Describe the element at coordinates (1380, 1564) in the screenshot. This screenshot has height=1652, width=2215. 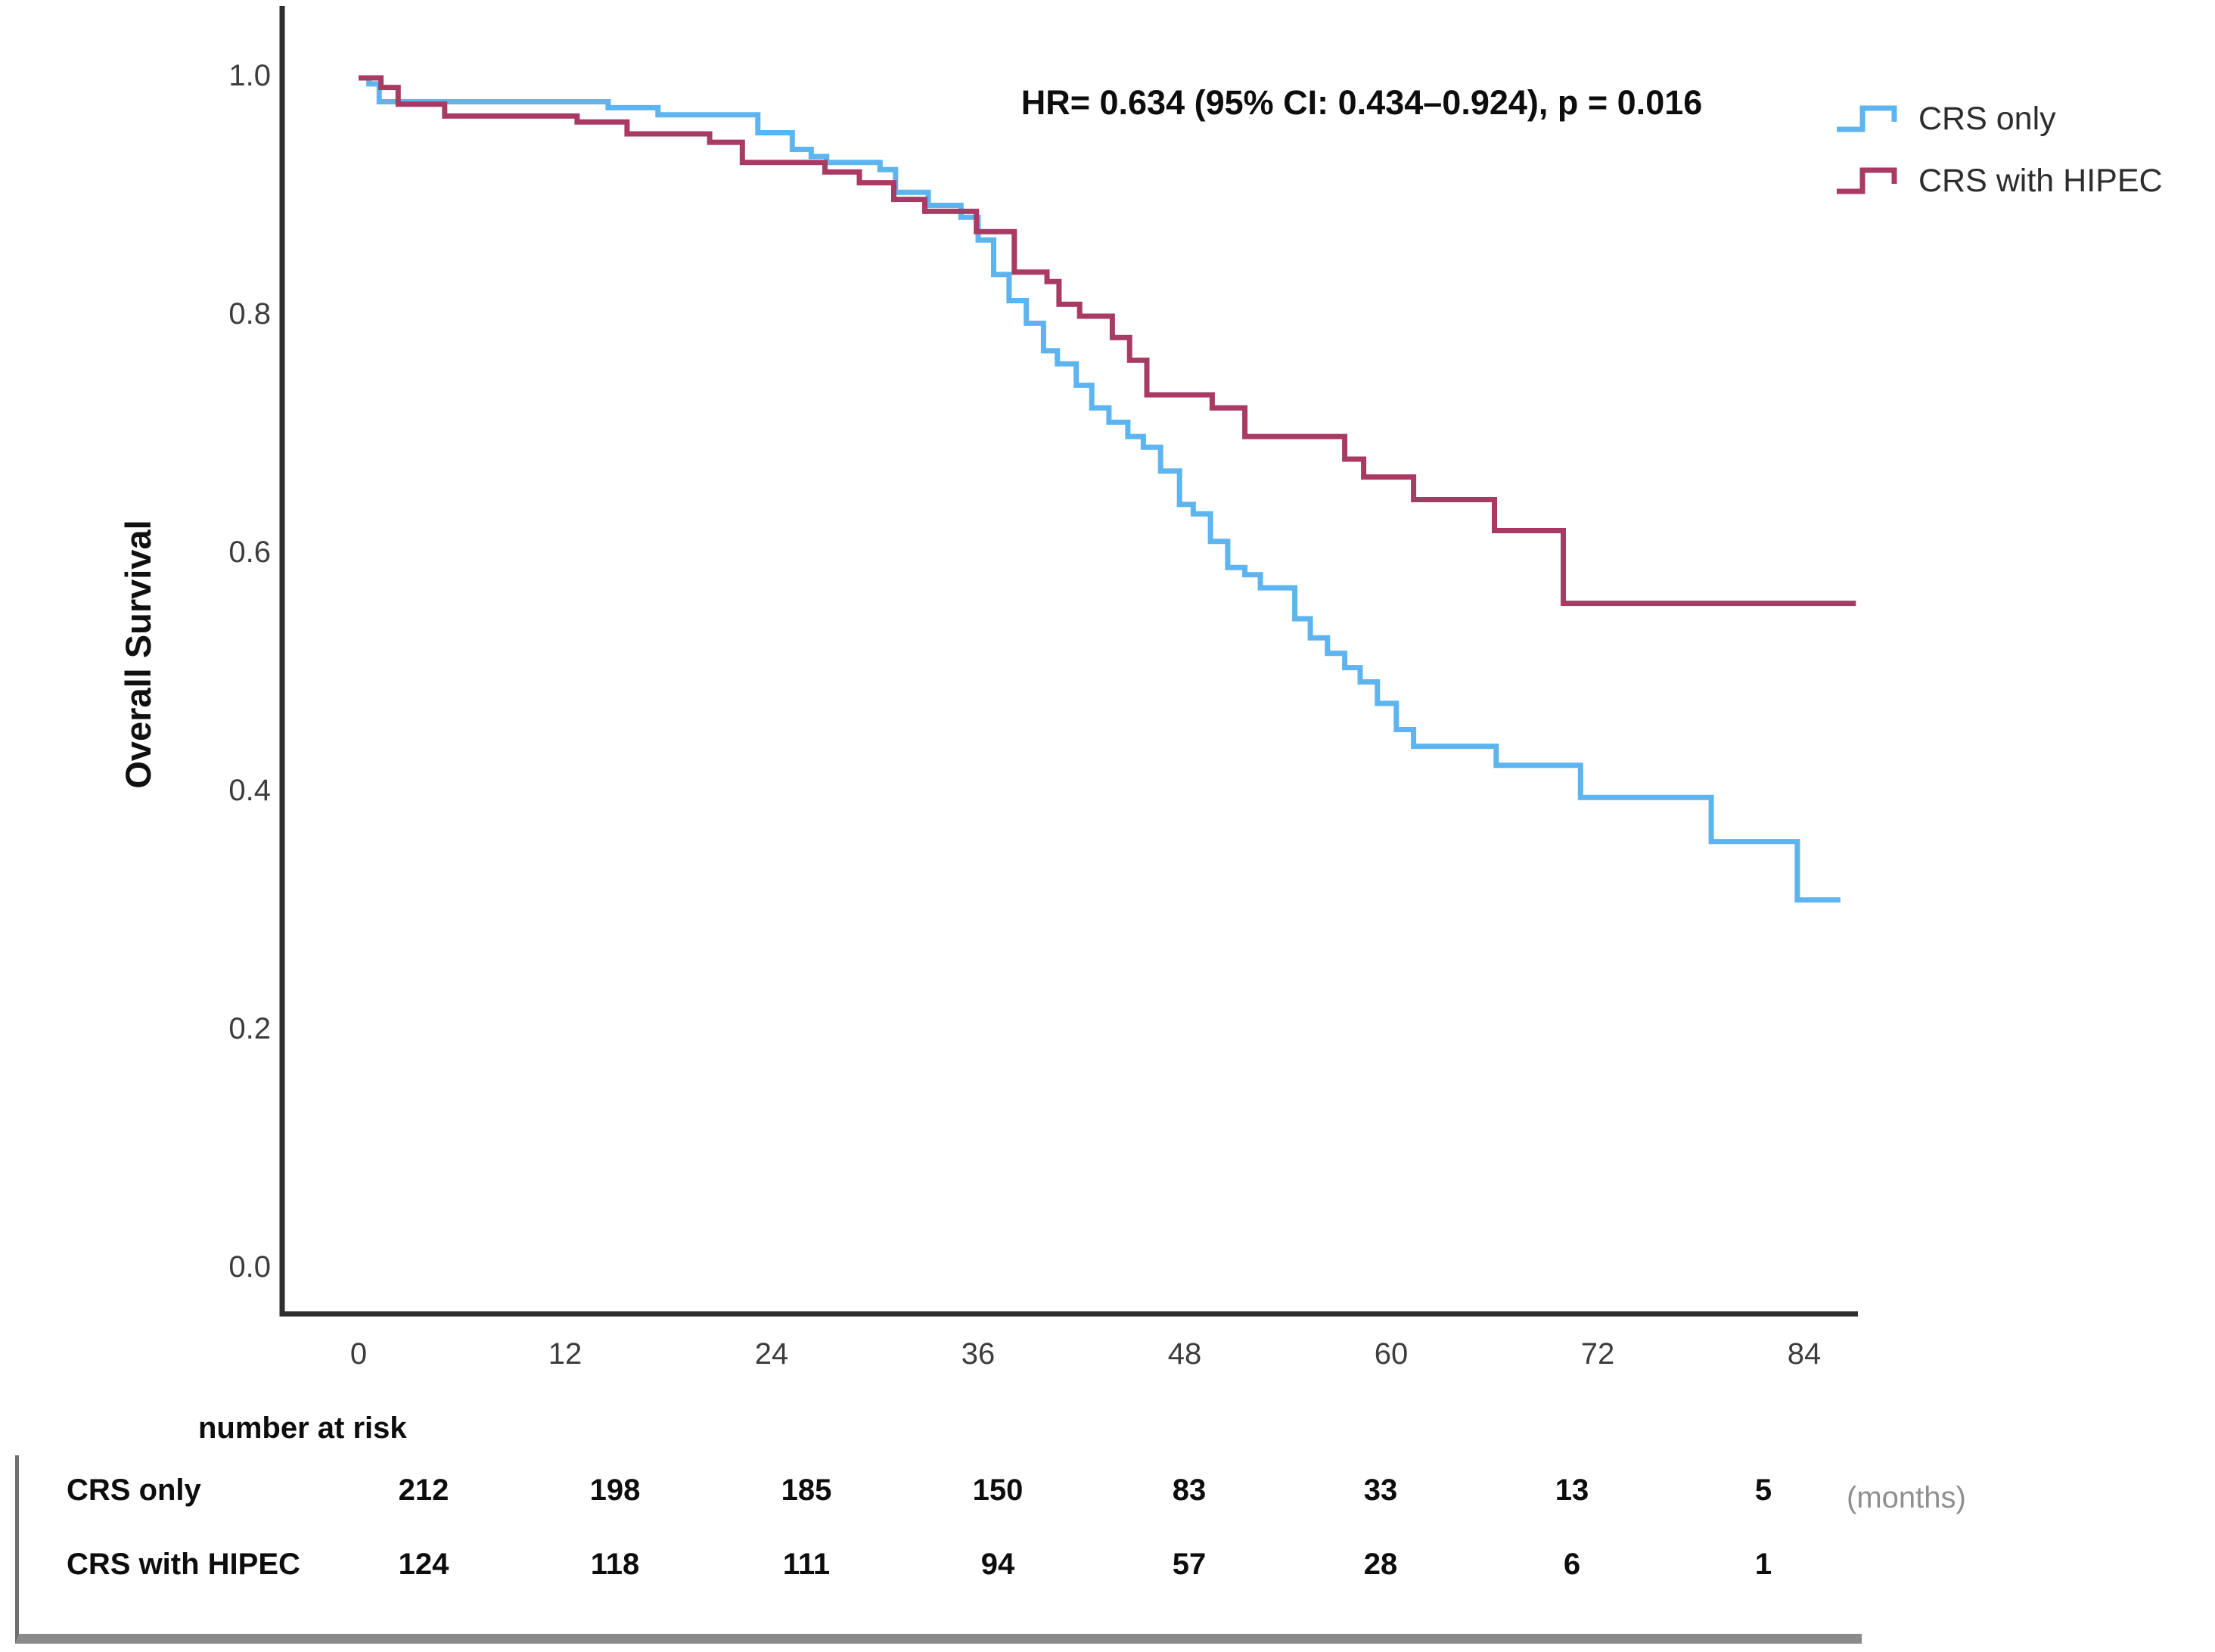
I see `risk-value: 28` at that location.